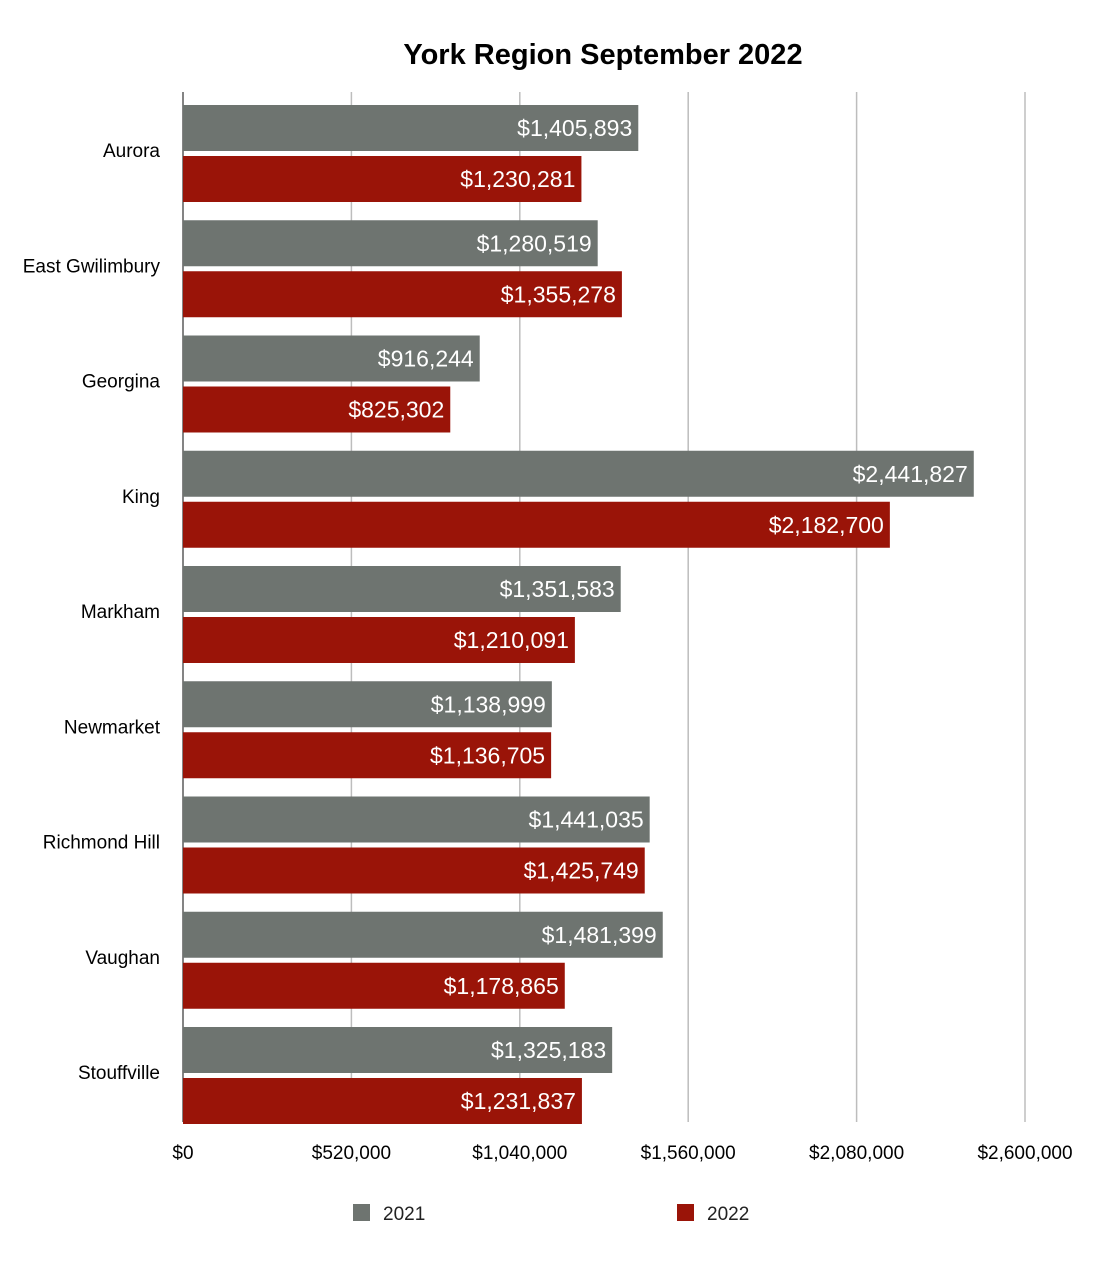 The image size is (1098, 1265). What do you see at coordinates (518, 1101) in the screenshot?
I see `data-label: $1,231,837` at bounding box center [518, 1101].